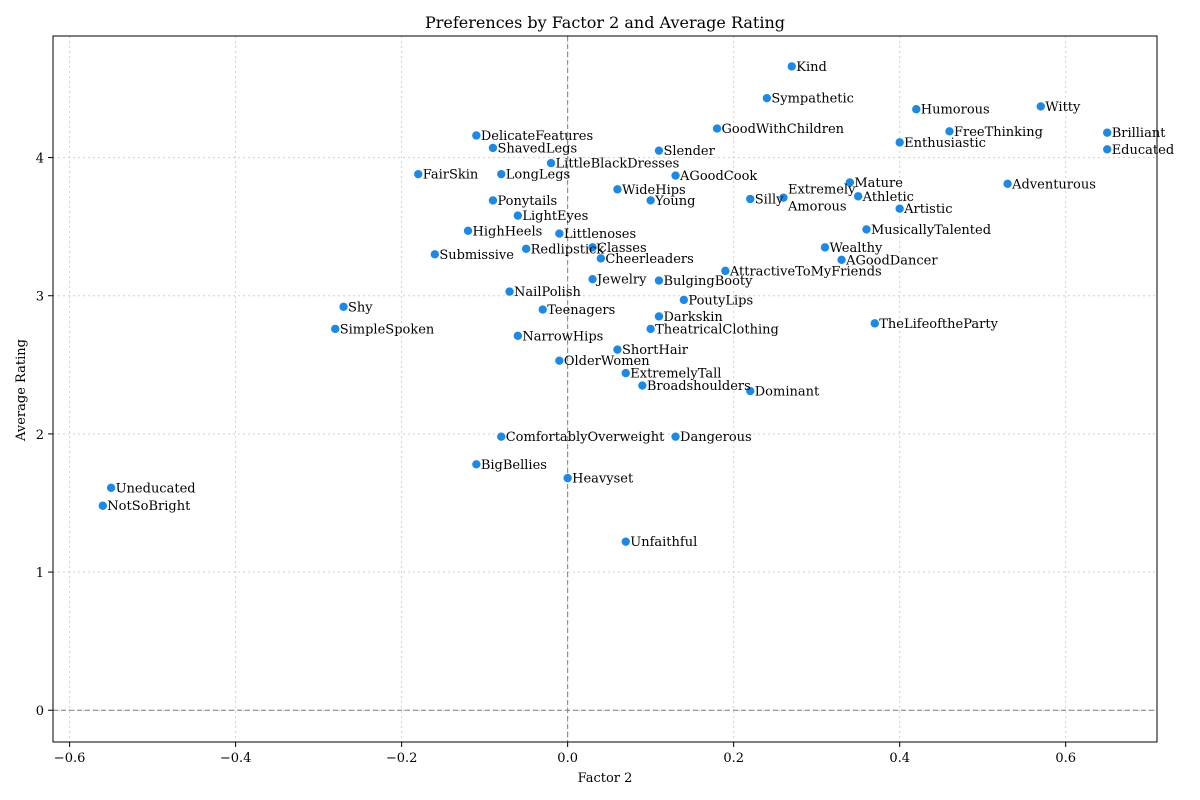 This screenshot has height=800, width=1200. Describe the element at coordinates (805, 271) in the screenshot. I see `data-label: AttractiveToMyFriends` at that location.